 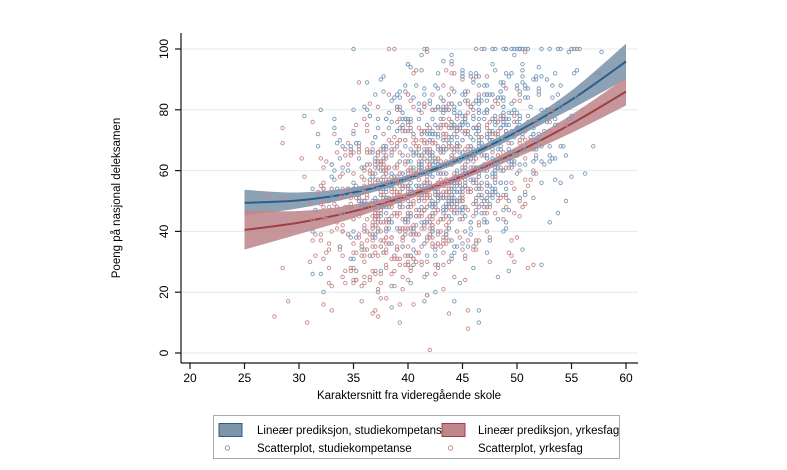 What do you see at coordinates (230, 430) in the screenshot?
I see `legend-swatch-studiekompetanse` at bounding box center [230, 430].